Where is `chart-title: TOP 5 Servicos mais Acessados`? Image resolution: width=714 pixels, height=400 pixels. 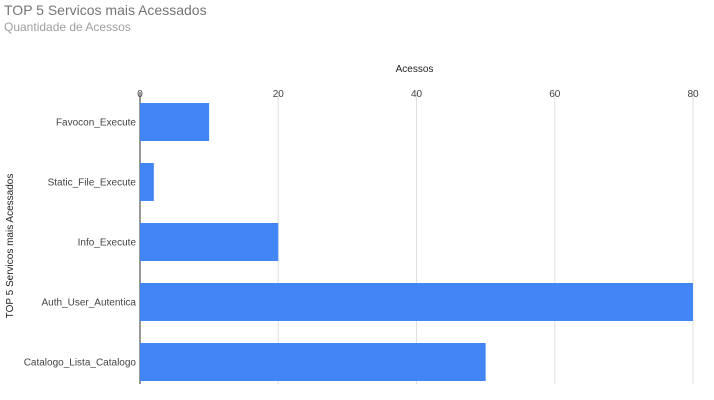 chart-title: TOP 5 Servicos mais Acessados is located at coordinates (105, 10).